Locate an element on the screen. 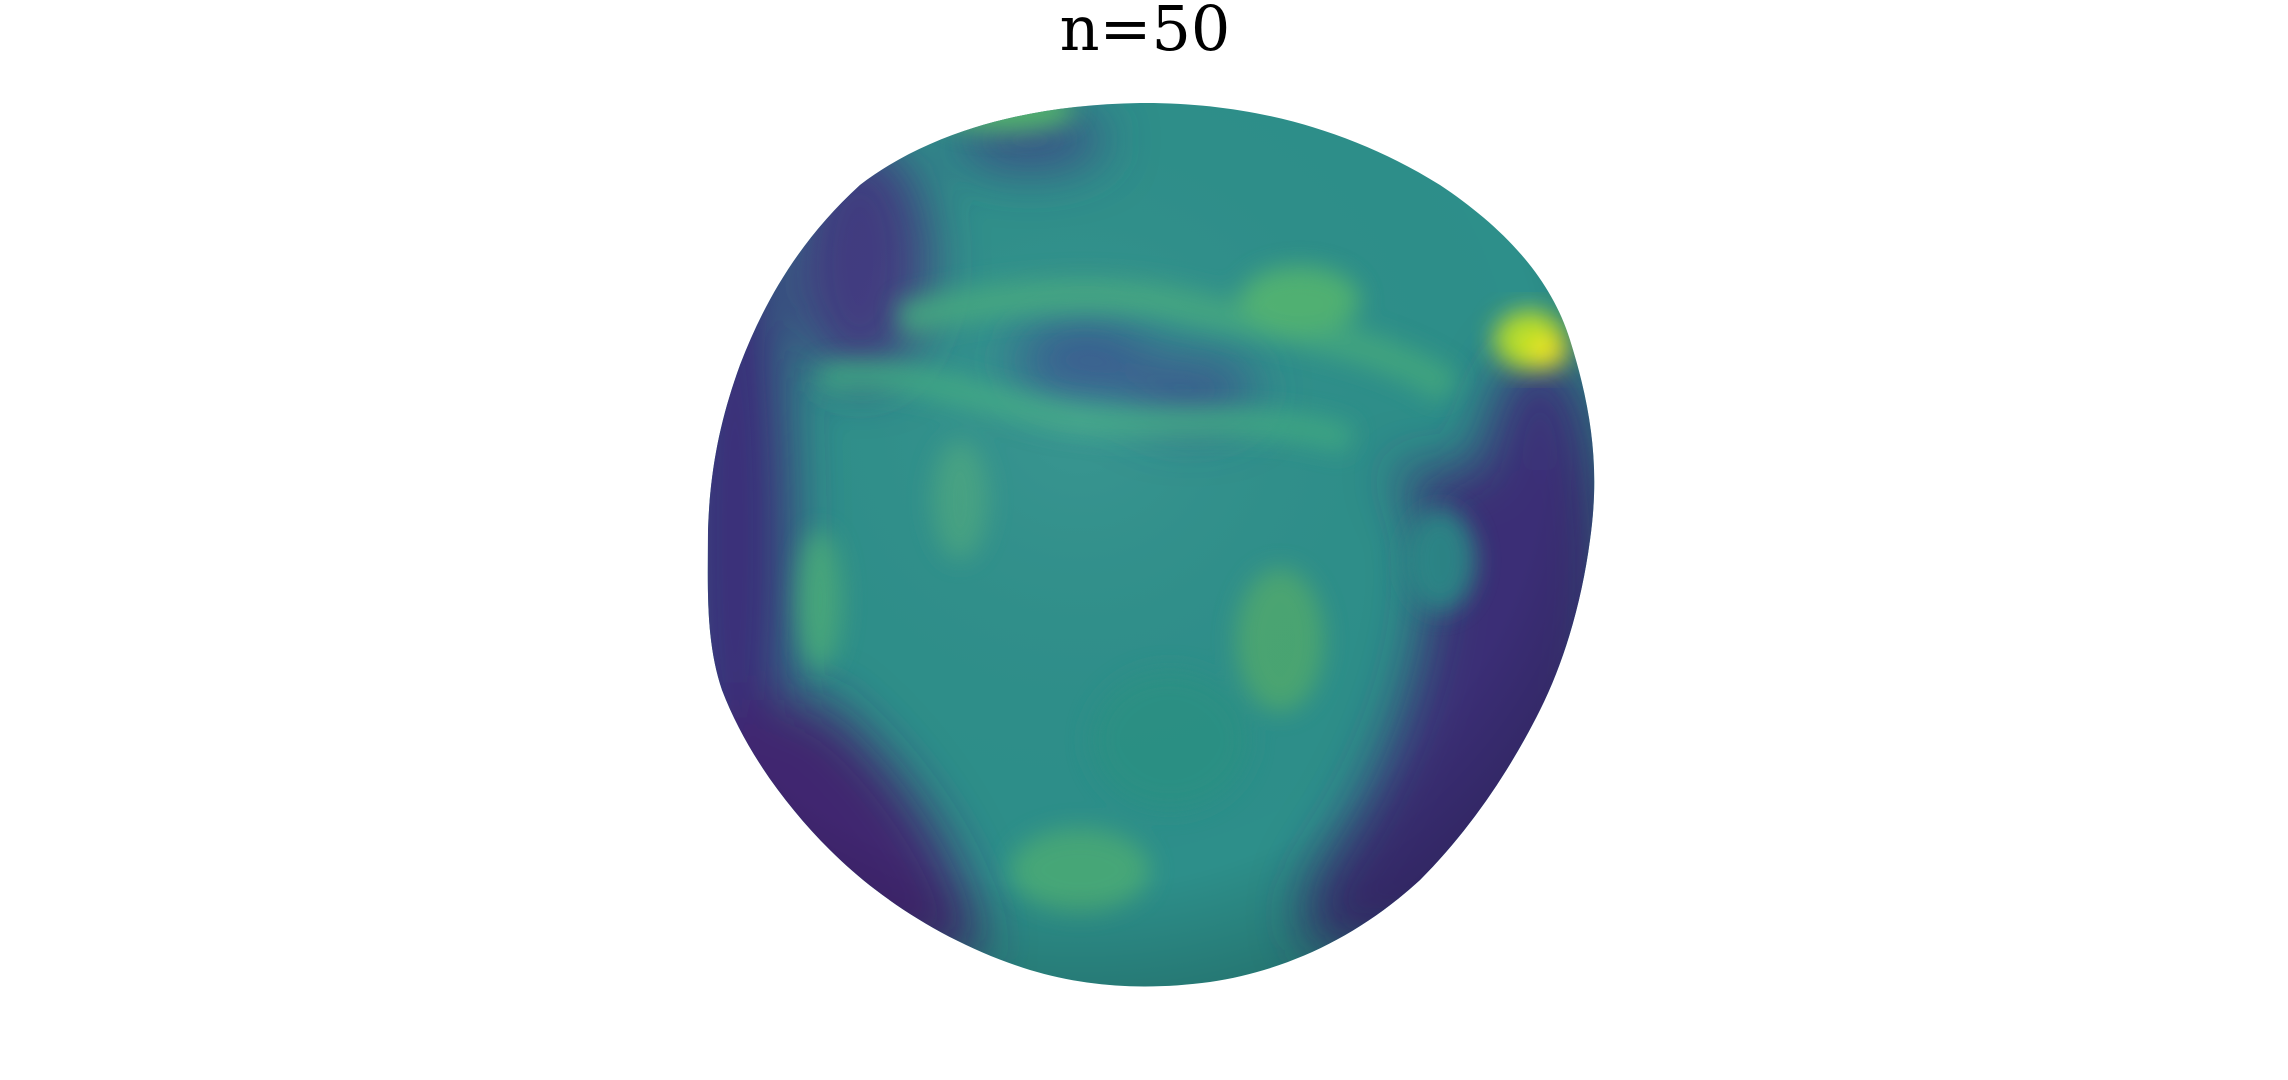  plot-title: n=50 is located at coordinates (1145, 32).